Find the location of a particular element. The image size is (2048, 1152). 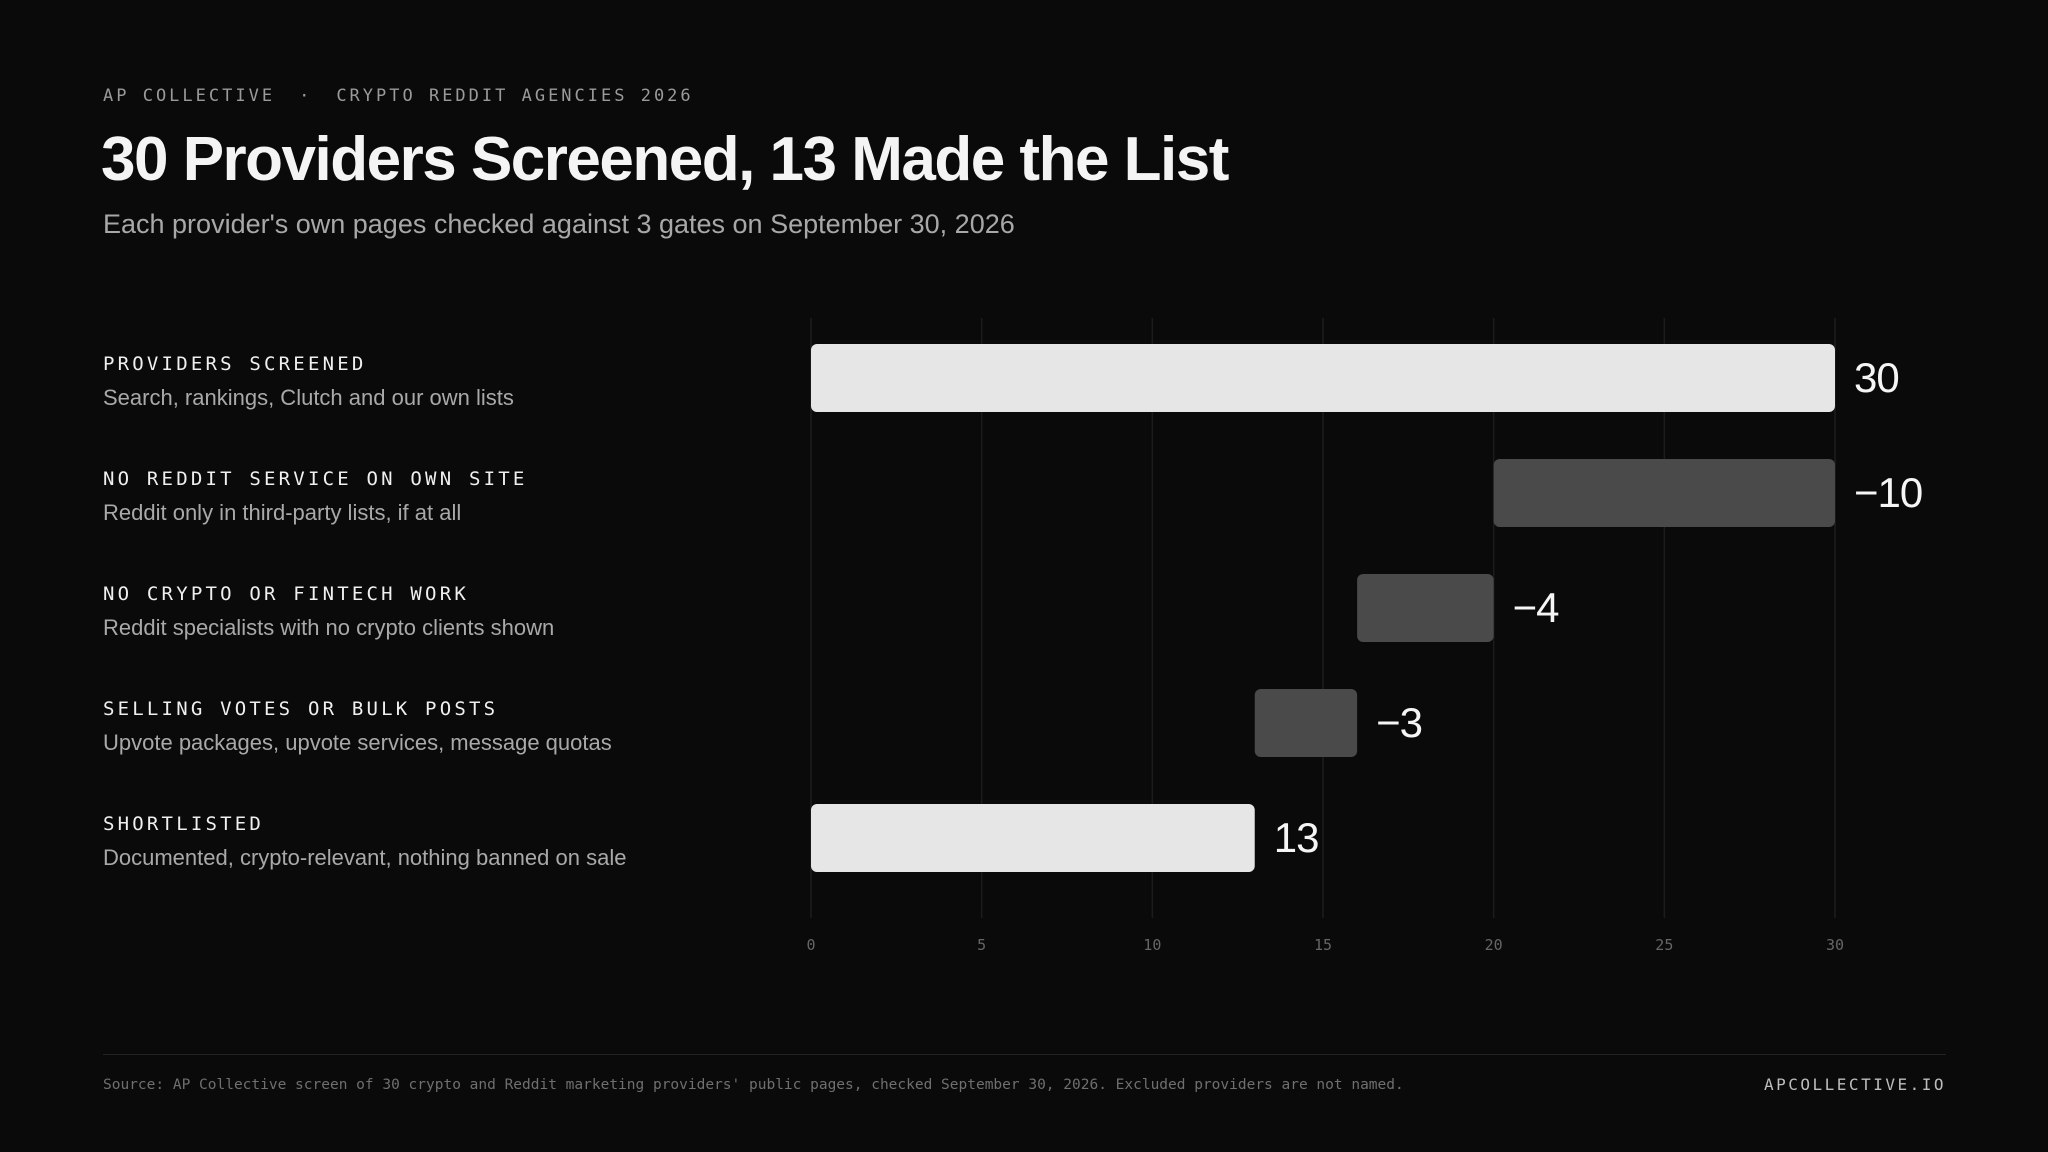

page-title: 30 Providers Screened, 13 Made the List is located at coordinates (665, 159).